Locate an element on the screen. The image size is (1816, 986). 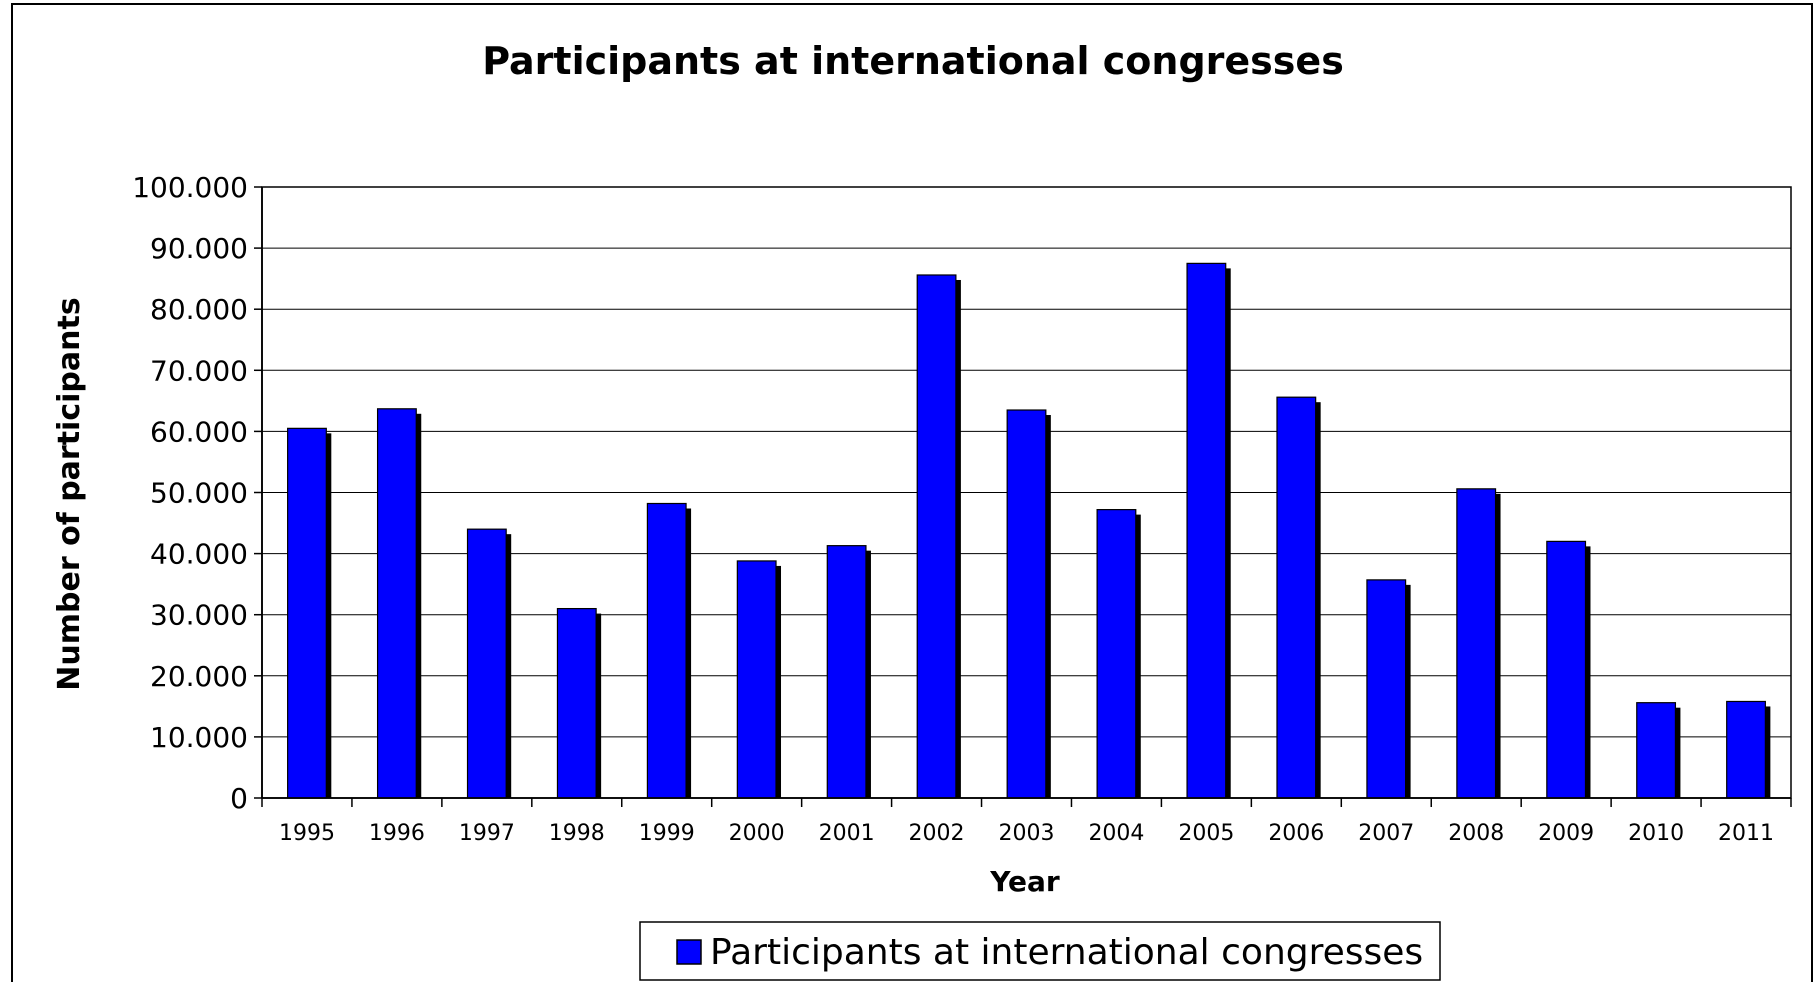
y-tick-label: 40.000 is located at coordinates (199, 554).